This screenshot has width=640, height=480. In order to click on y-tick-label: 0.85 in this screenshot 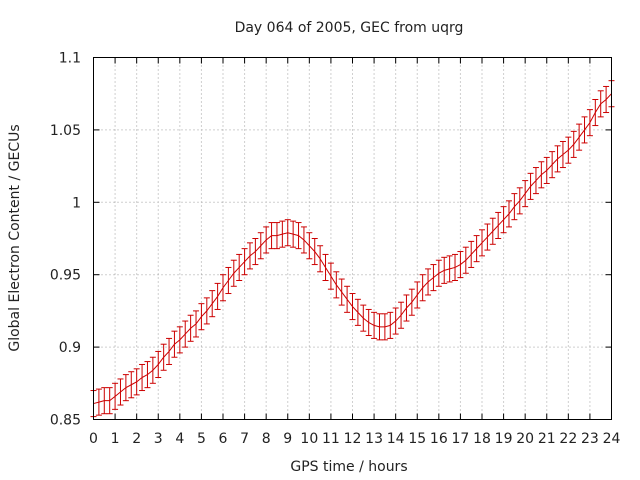, I will do `click(65, 421)`.